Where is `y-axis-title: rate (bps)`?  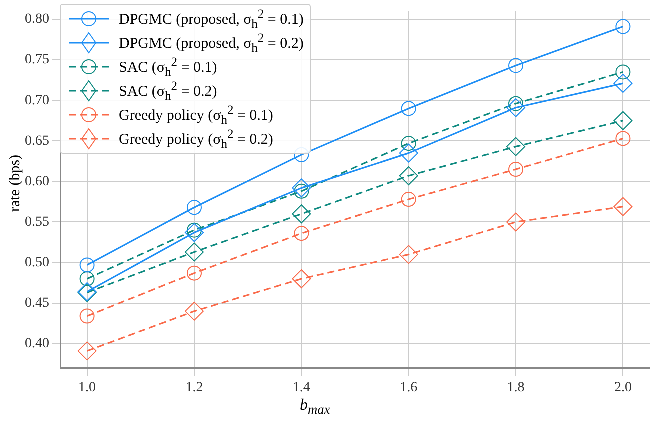
y-axis-title: rate (bps) is located at coordinates (16, 184).